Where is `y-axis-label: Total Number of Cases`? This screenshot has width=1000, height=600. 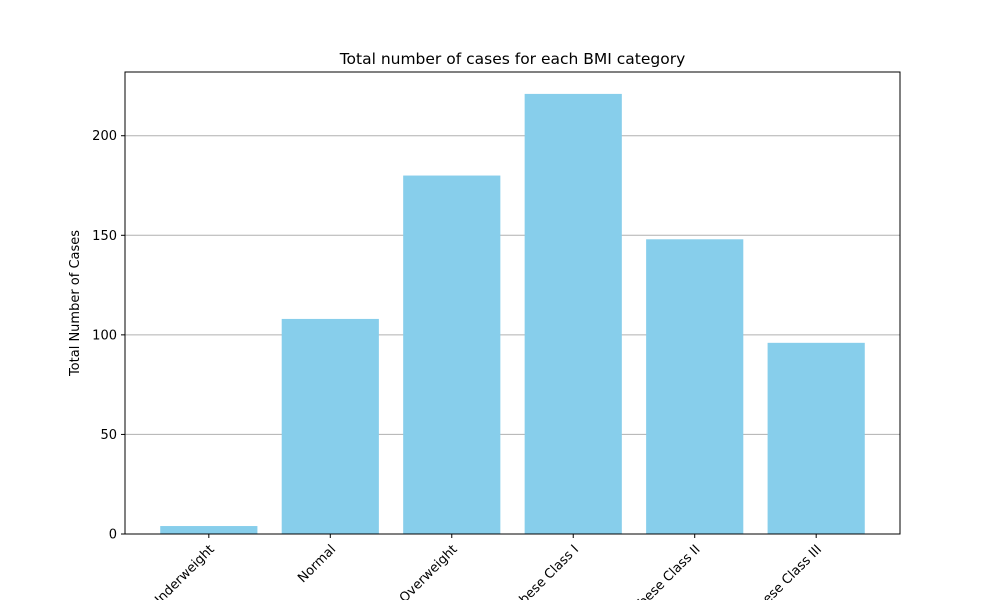
y-axis-label: Total Number of Cases is located at coordinates (75, 303).